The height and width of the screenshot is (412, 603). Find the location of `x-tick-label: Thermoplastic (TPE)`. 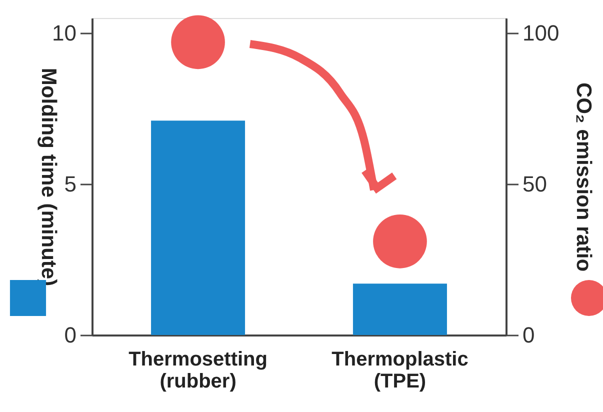

x-tick-label: Thermoplastic (TPE) is located at coordinates (400, 370).